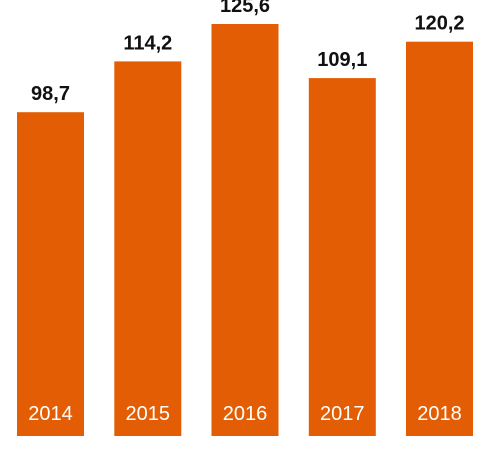 The height and width of the screenshot is (450, 486). I want to click on bar-2017, so click(342, 257).